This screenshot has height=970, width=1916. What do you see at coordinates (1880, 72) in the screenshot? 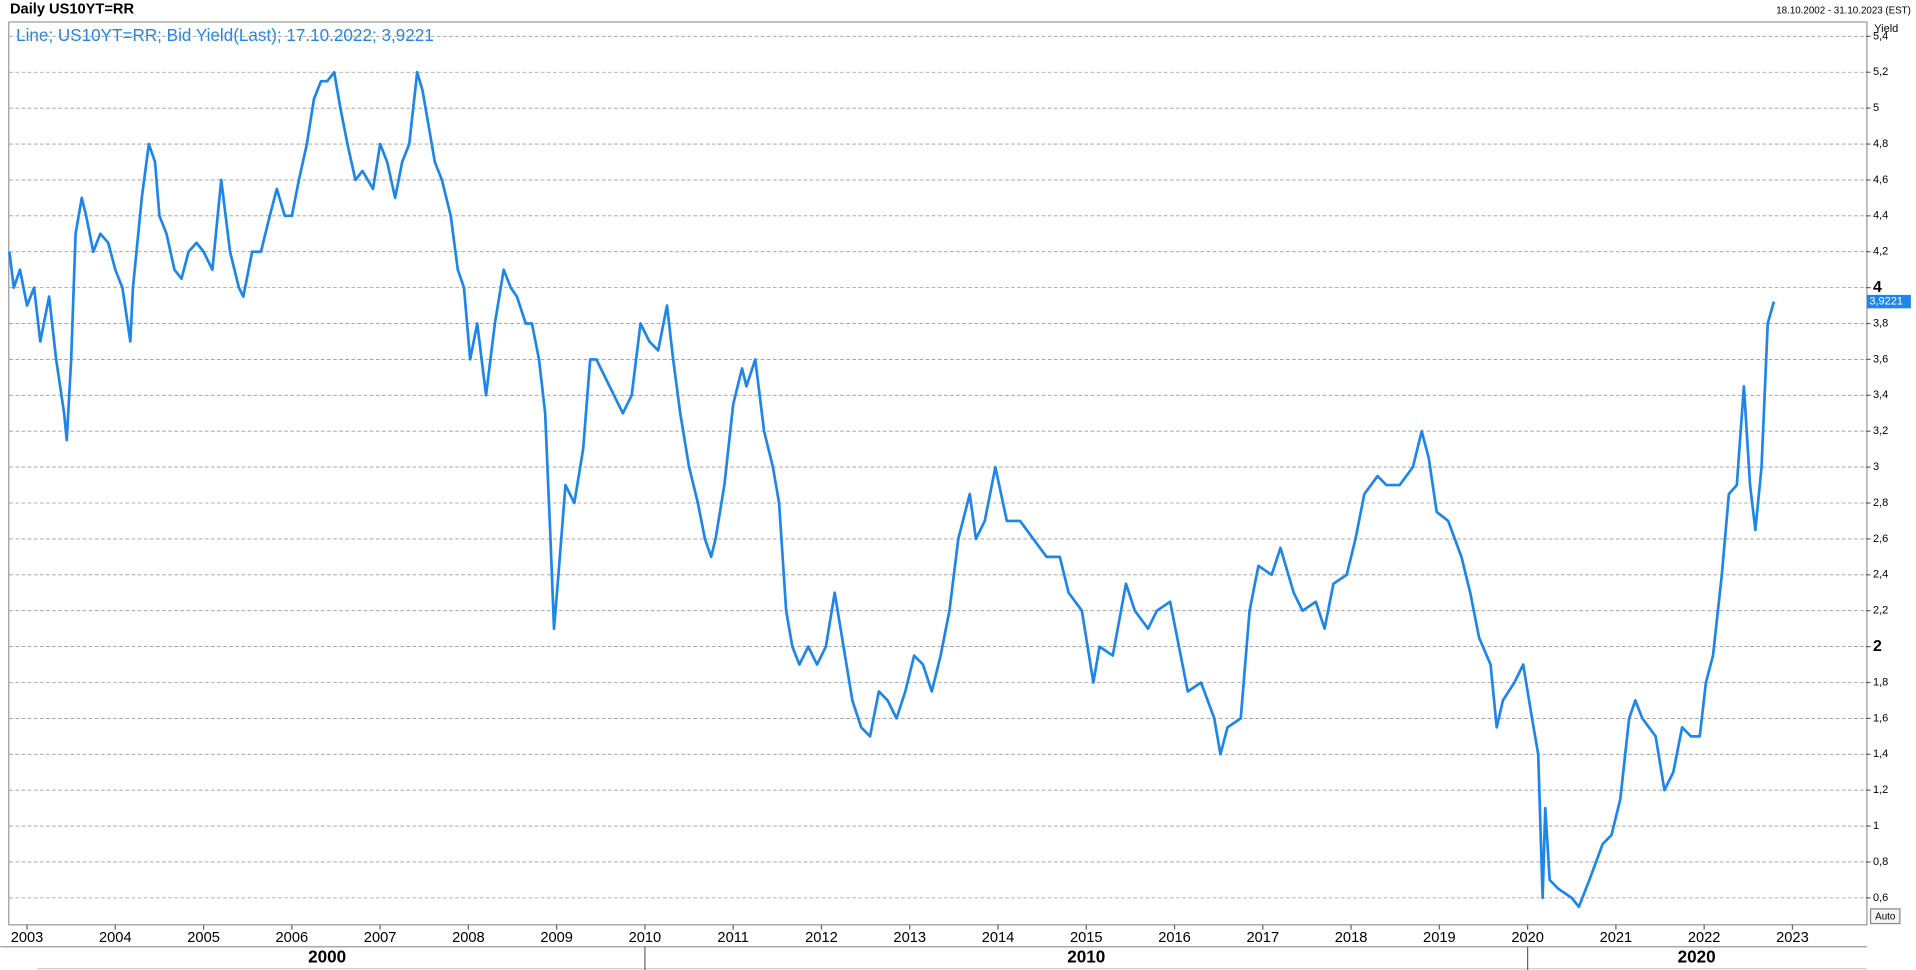
I see `y-tick-label: 5,2` at bounding box center [1880, 72].